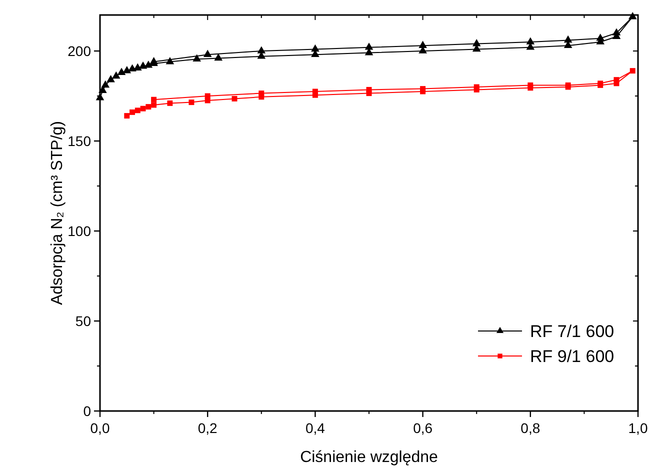 The image size is (649, 470). I want to click on x-tick-label: 0,0, so click(100, 428).